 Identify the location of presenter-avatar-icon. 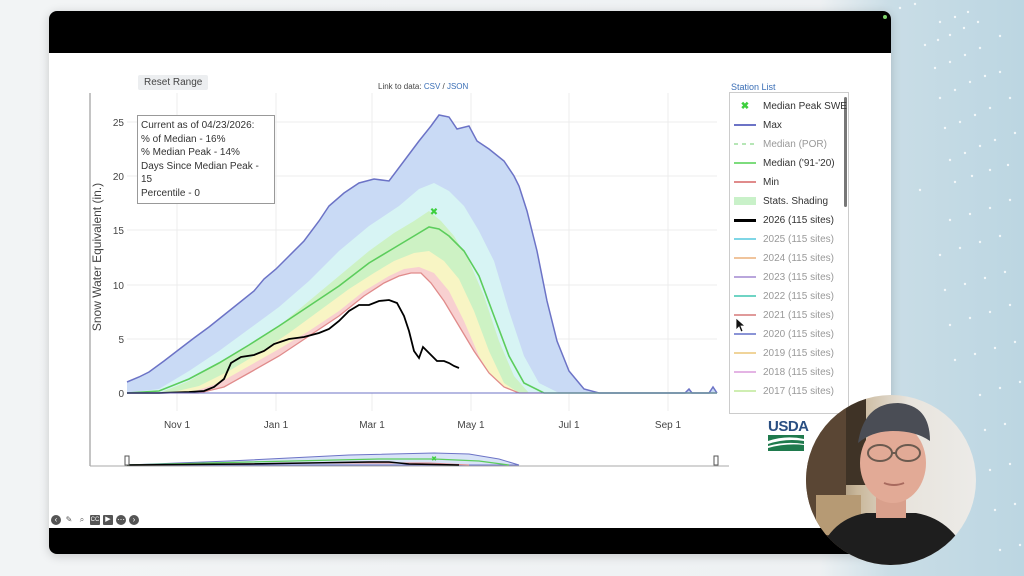
(888, 480).